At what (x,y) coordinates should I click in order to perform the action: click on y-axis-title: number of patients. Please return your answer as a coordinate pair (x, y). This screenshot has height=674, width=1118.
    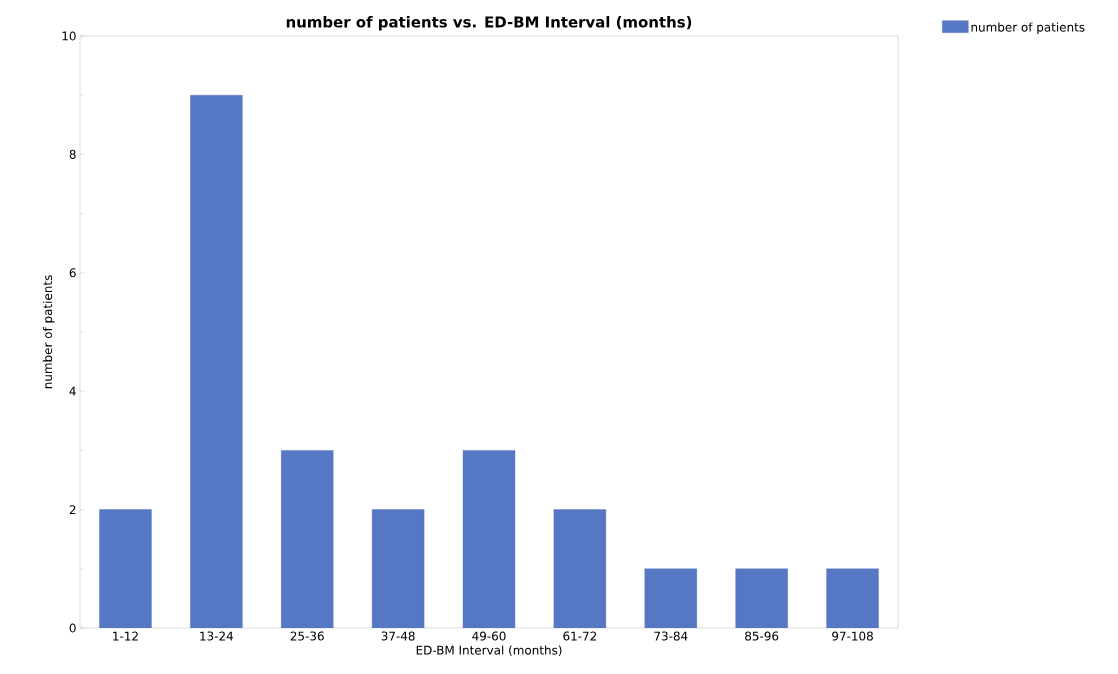
    Looking at the image, I should click on (48, 332).